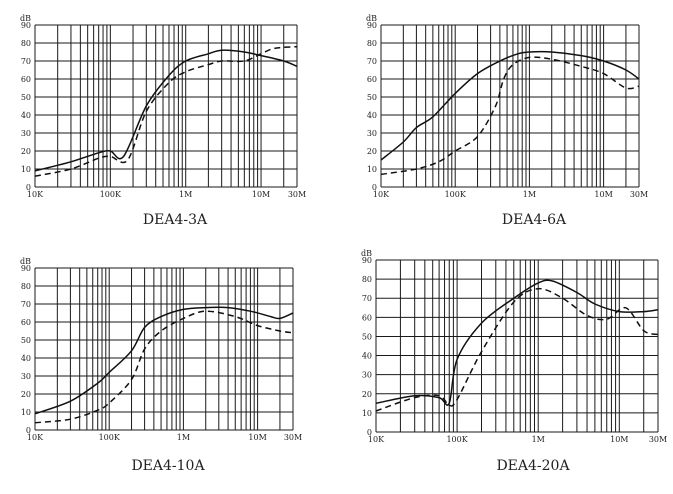 This screenshot has height=494, width=673. What do you see at coordinates (533, 466) in the screenshot?
I see `chart-title: DEA4-20A` at bounding box center [533, 466].